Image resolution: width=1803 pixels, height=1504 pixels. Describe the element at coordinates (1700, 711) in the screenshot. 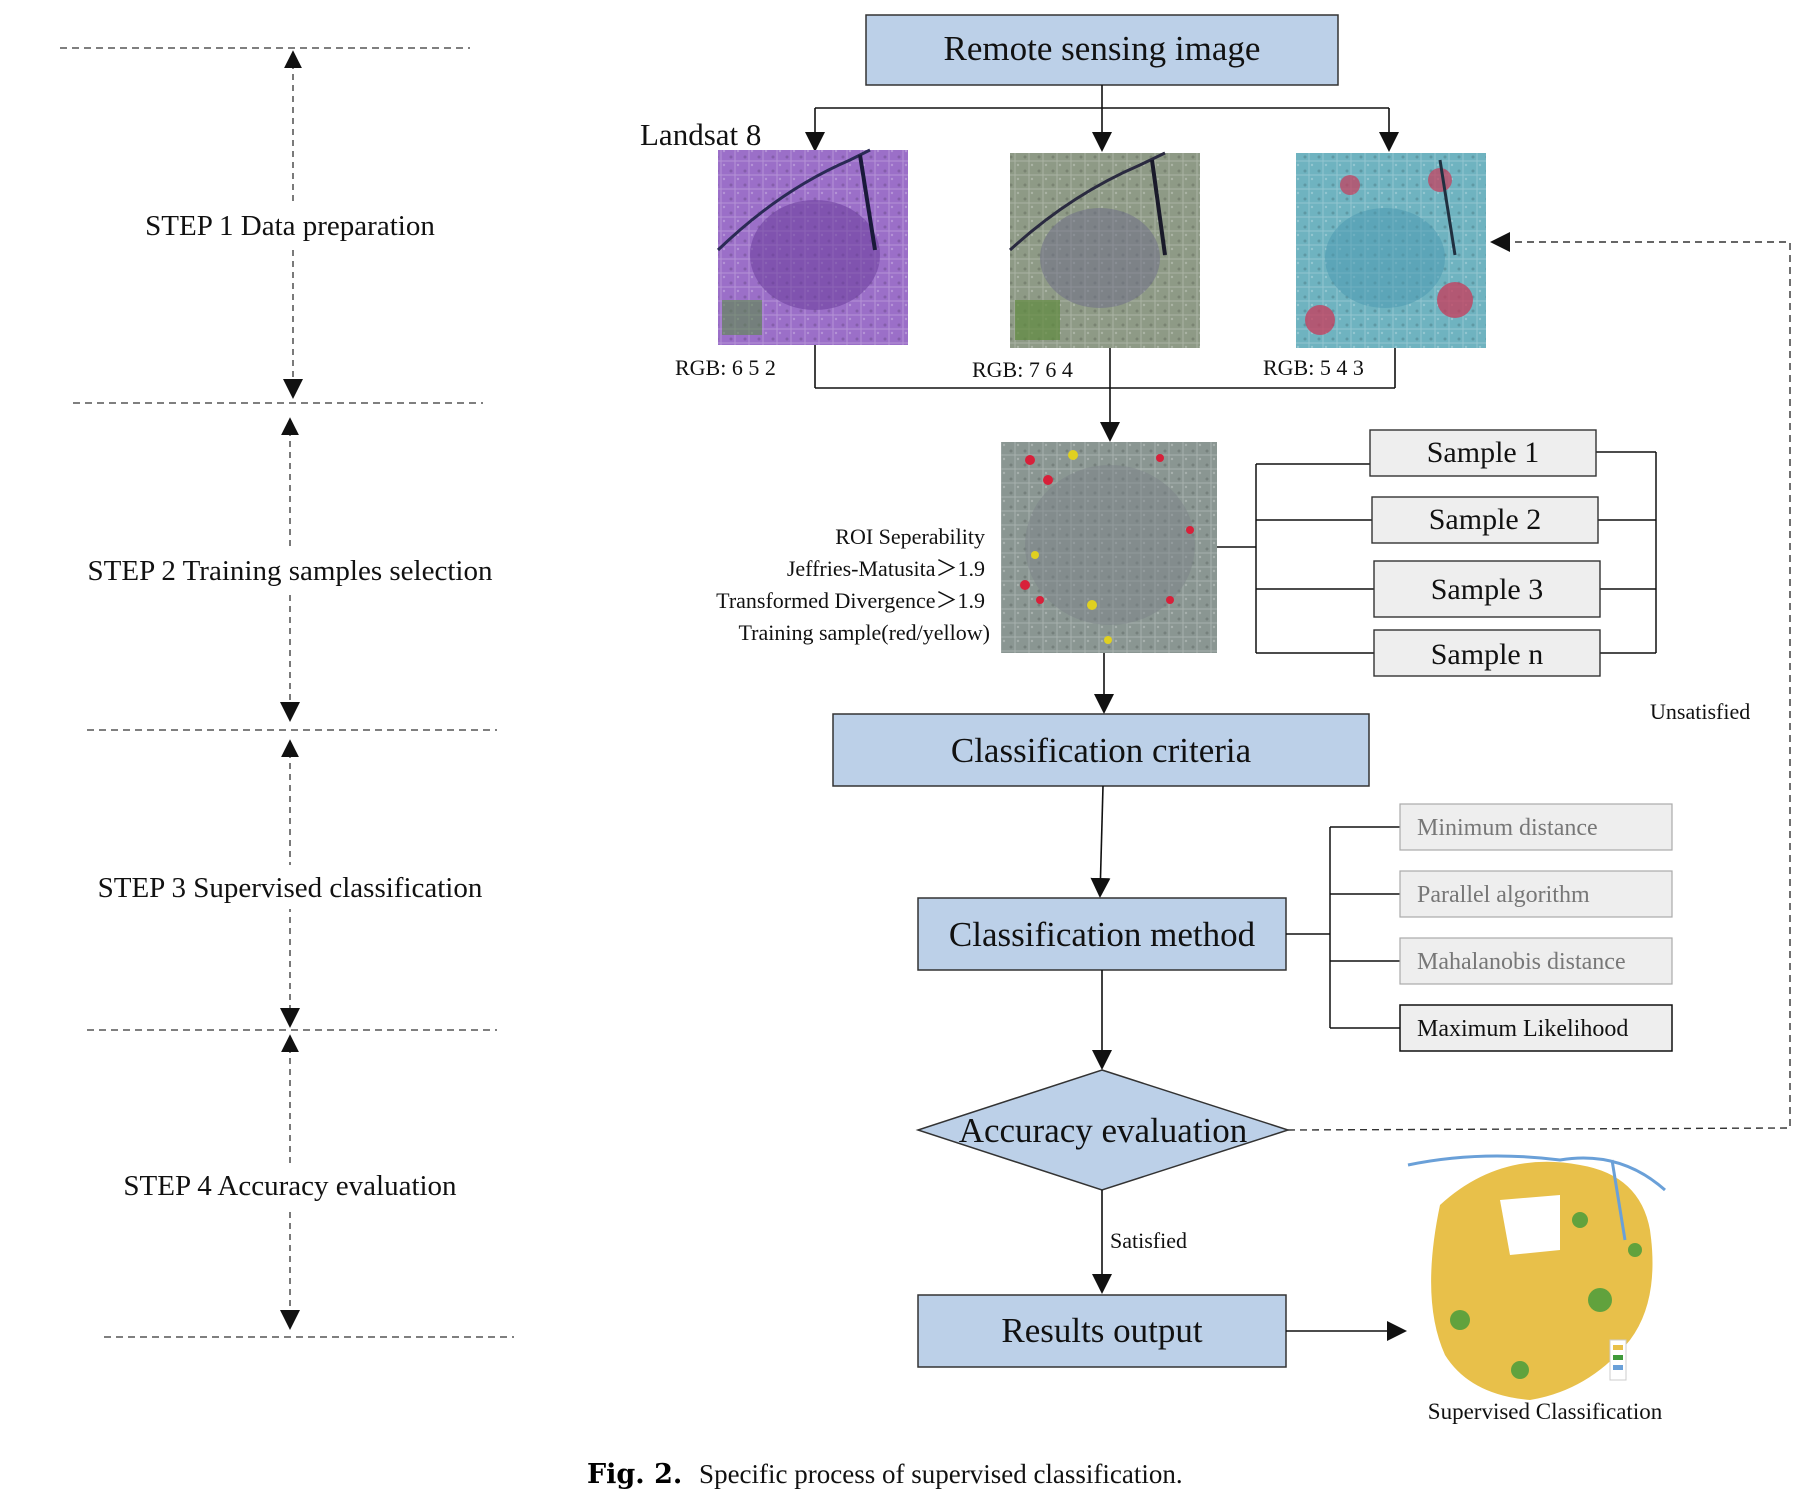

I see `unsatisfied-label: Unsatisfied` at that location.